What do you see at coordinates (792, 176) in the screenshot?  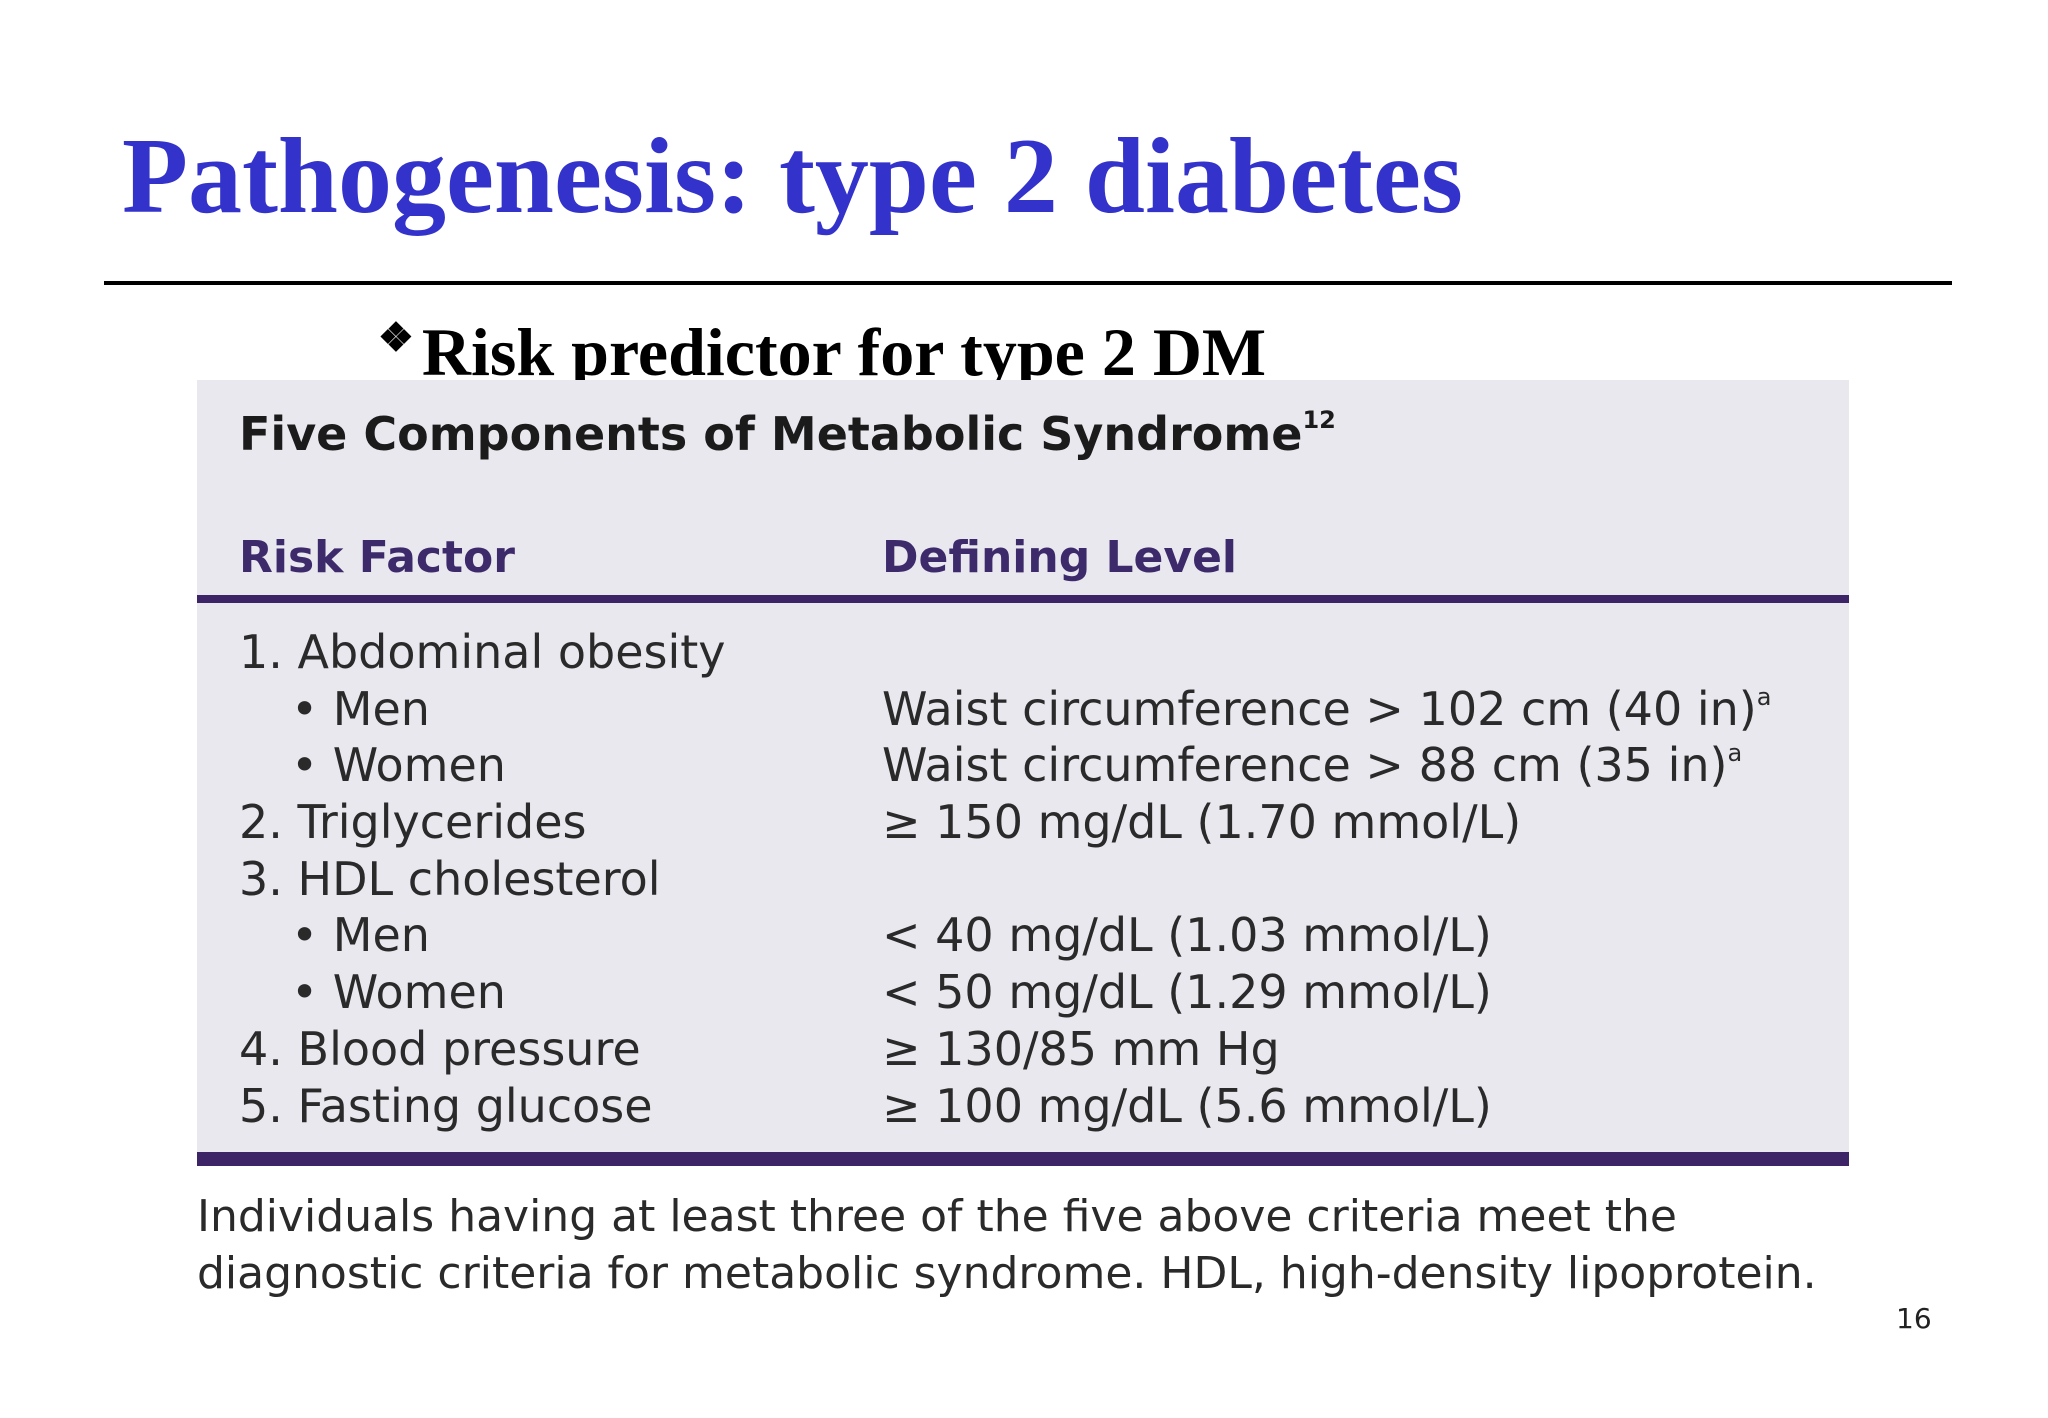 I see `slide-title: Pathogenesis: type 2 diabetes` at bounding box center [792, 176].